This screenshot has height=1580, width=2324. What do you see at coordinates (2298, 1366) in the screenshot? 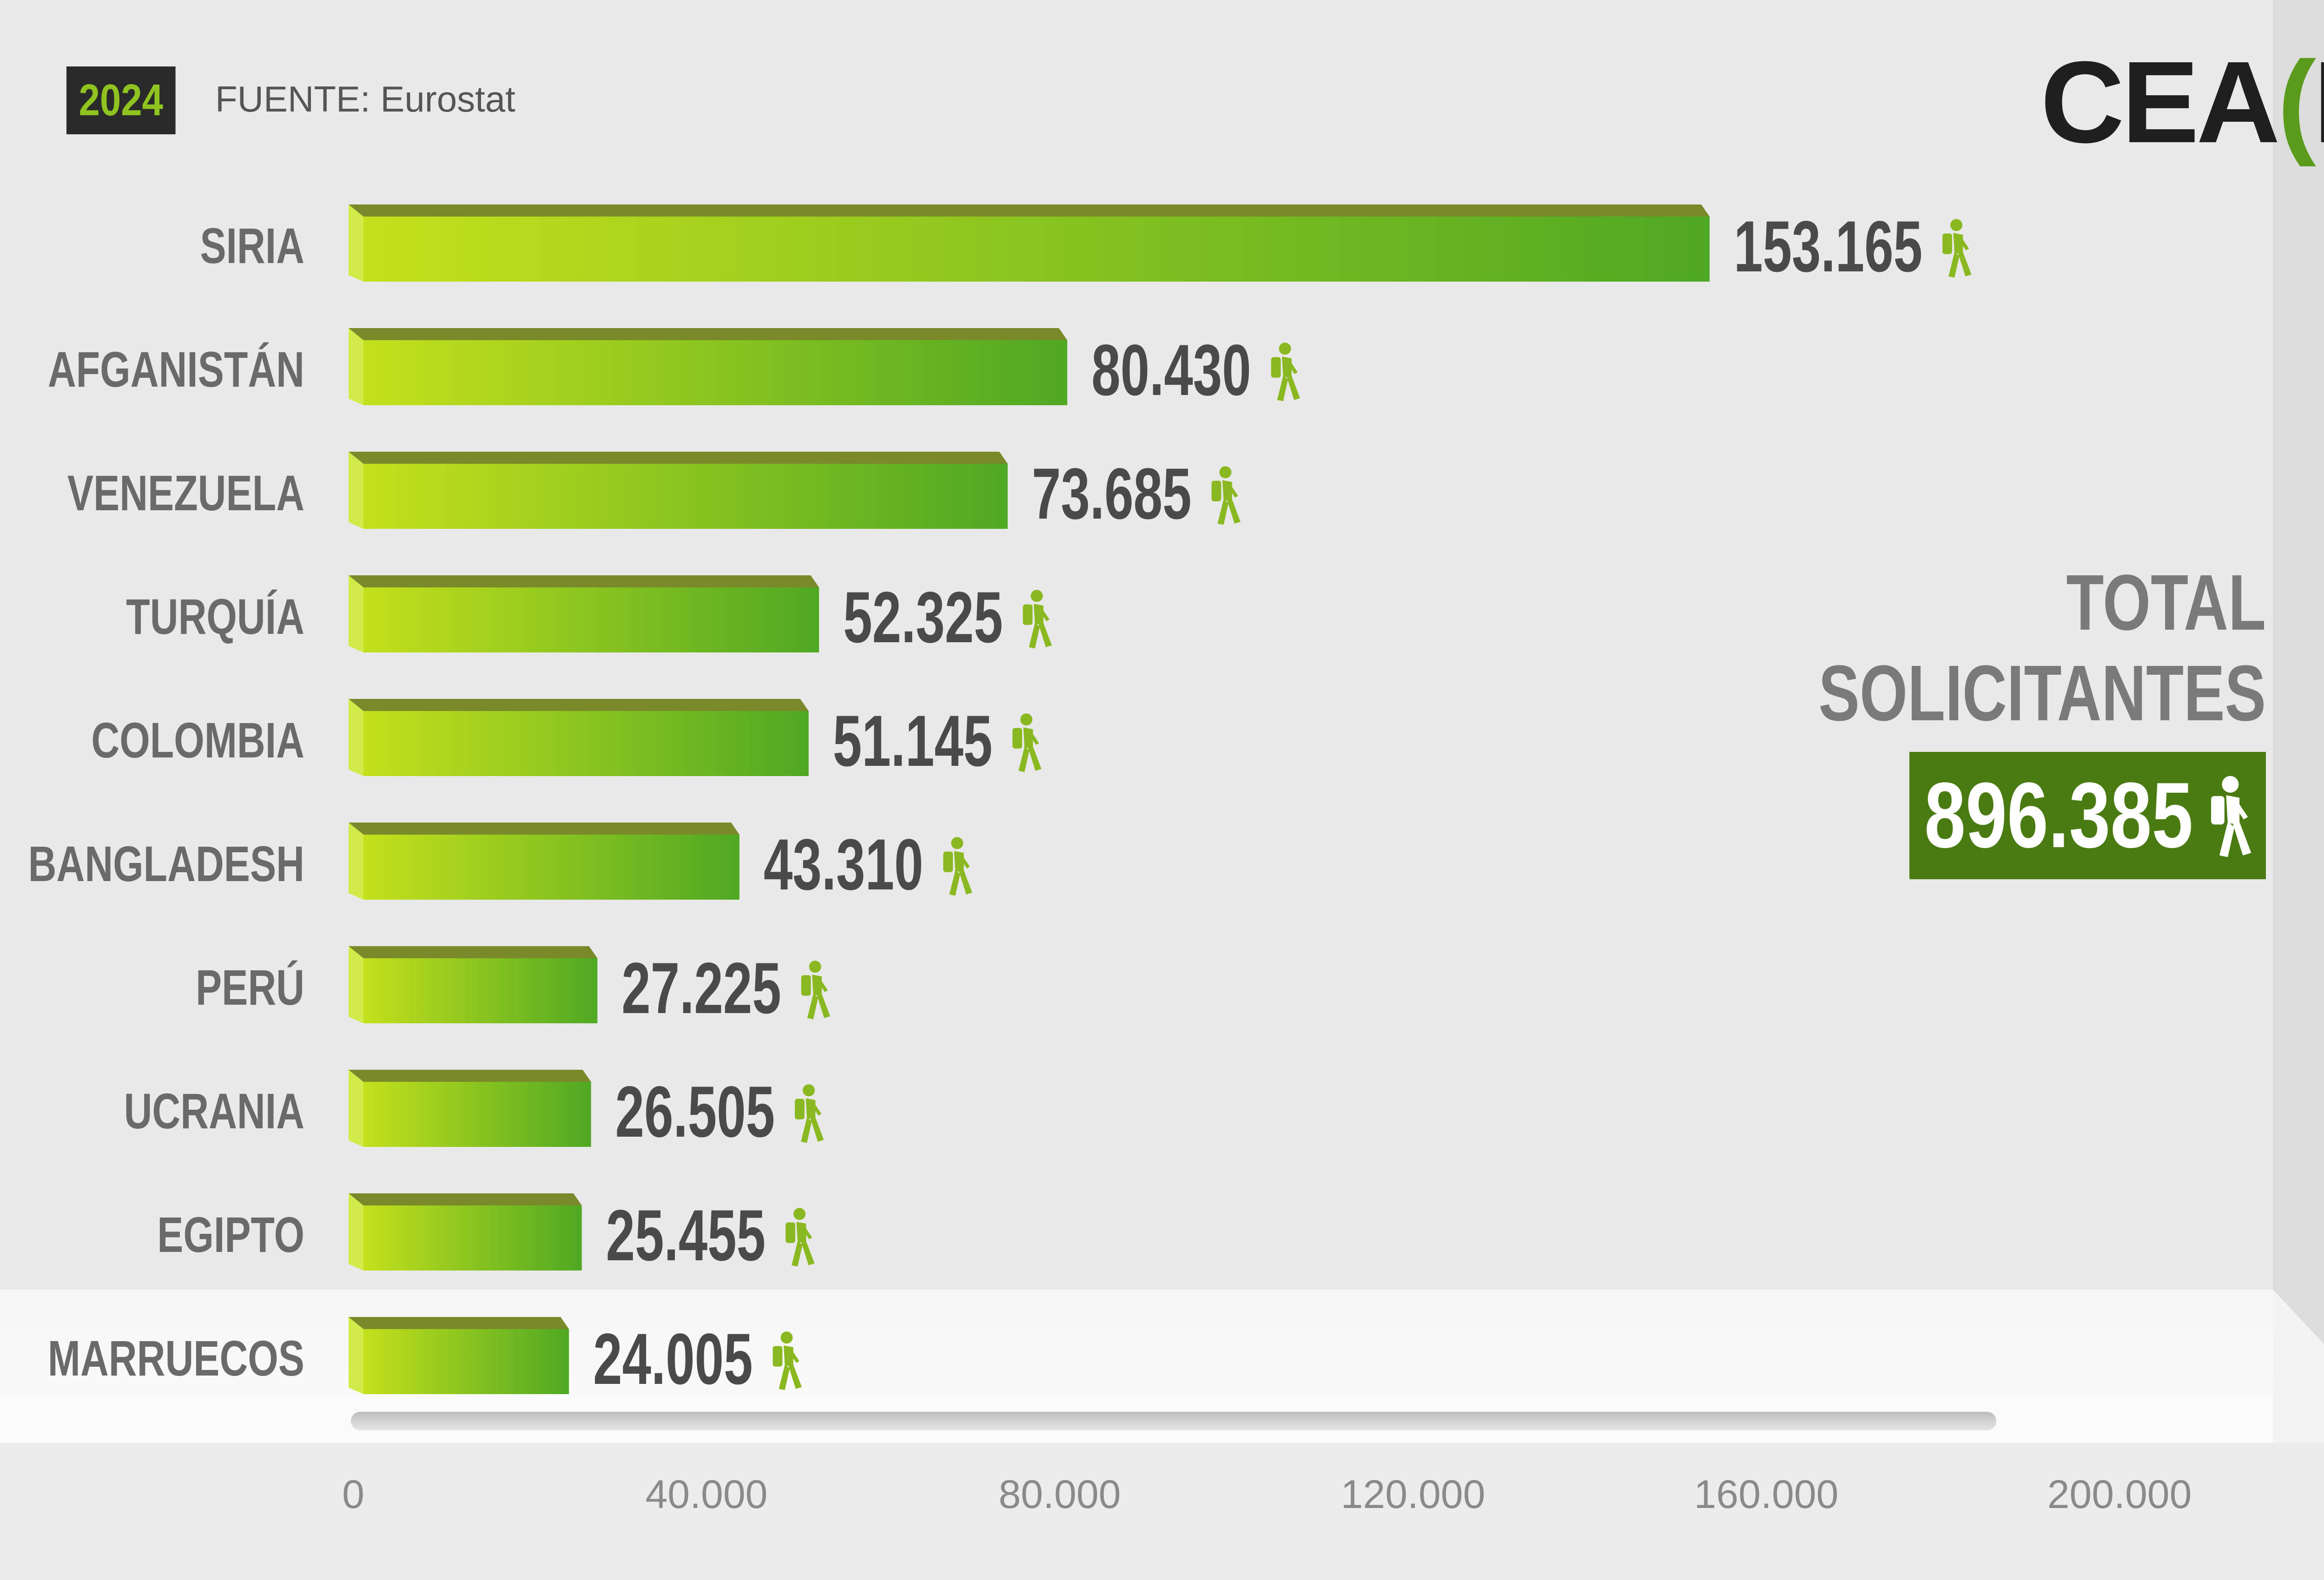
I see `right-floor-edge` at bounding box center [2298, 1366].